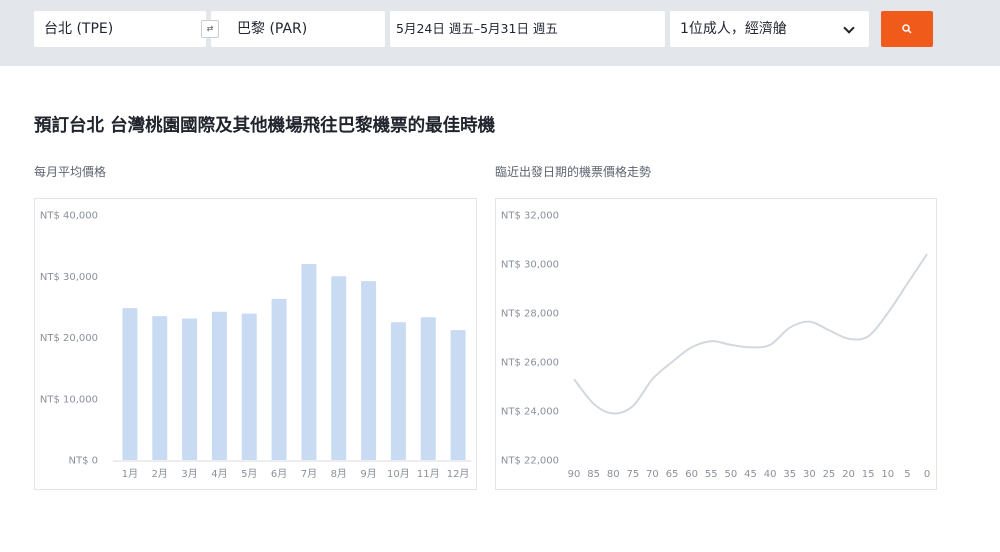  Describe the element at coordinates (574, 474) in the screenshot. I see `x-tick-label: 90` at that location.